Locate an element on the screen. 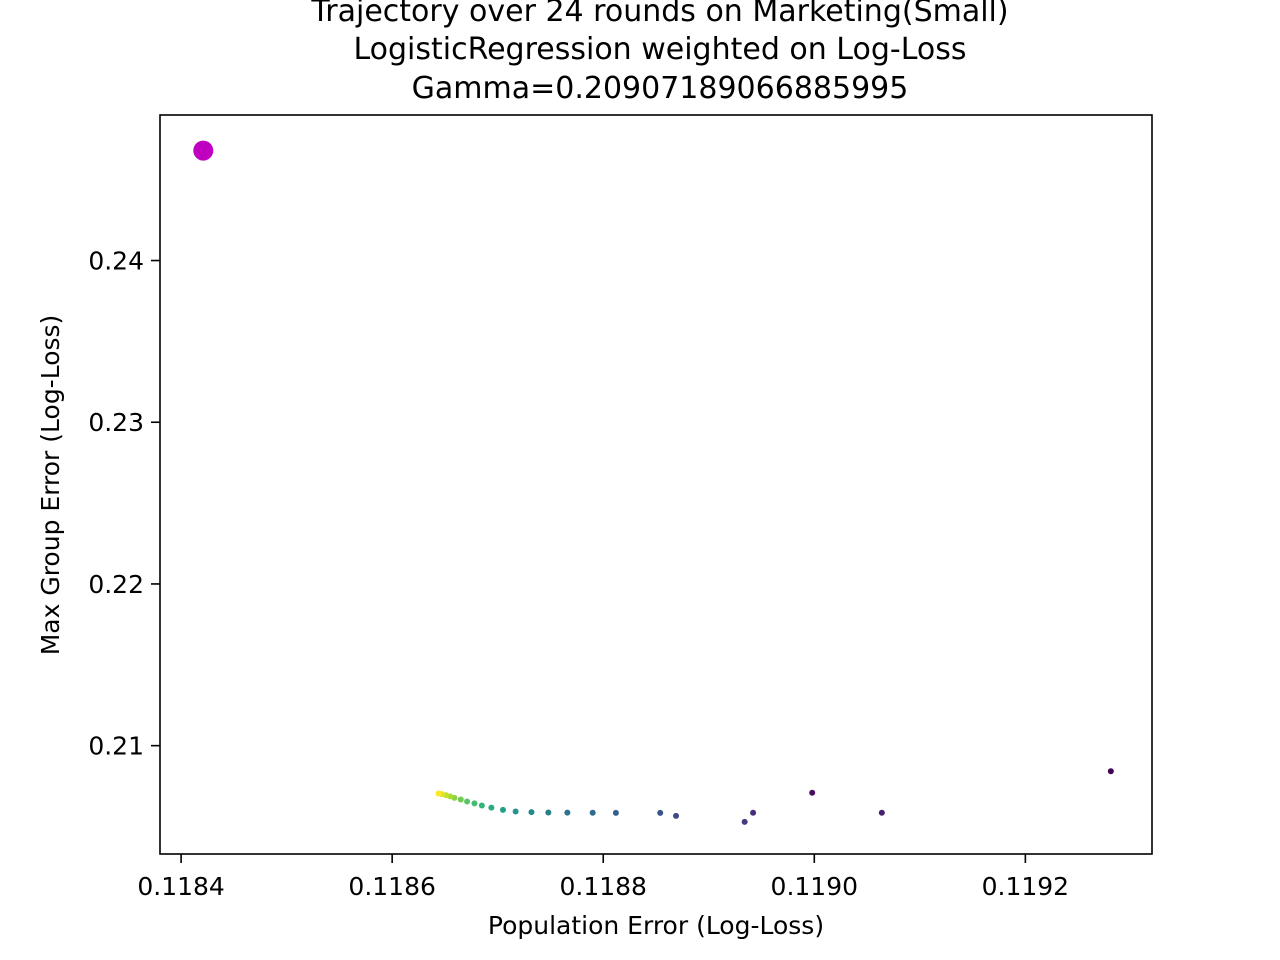 This screenshot has height=960, width=1280. chart-title-line-3: Gamma=0.20907189066885995 is located at coordinates (660, 88).